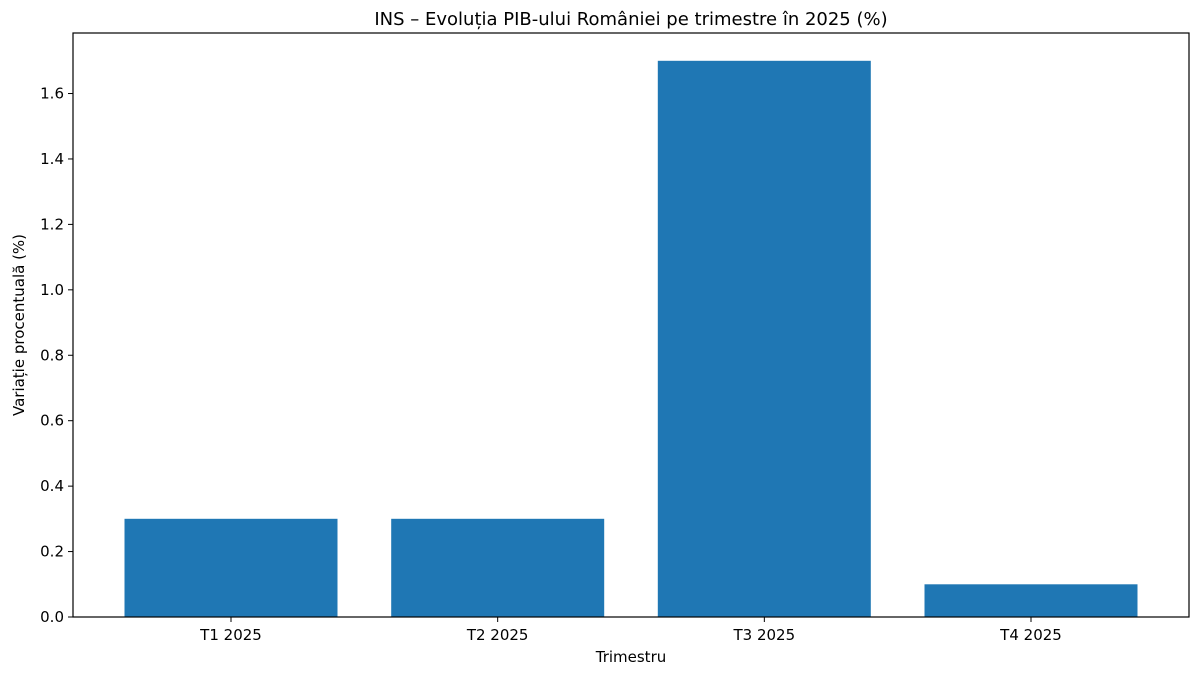  I want to click on x-tick-label: T3 2025, so click(764, 635).